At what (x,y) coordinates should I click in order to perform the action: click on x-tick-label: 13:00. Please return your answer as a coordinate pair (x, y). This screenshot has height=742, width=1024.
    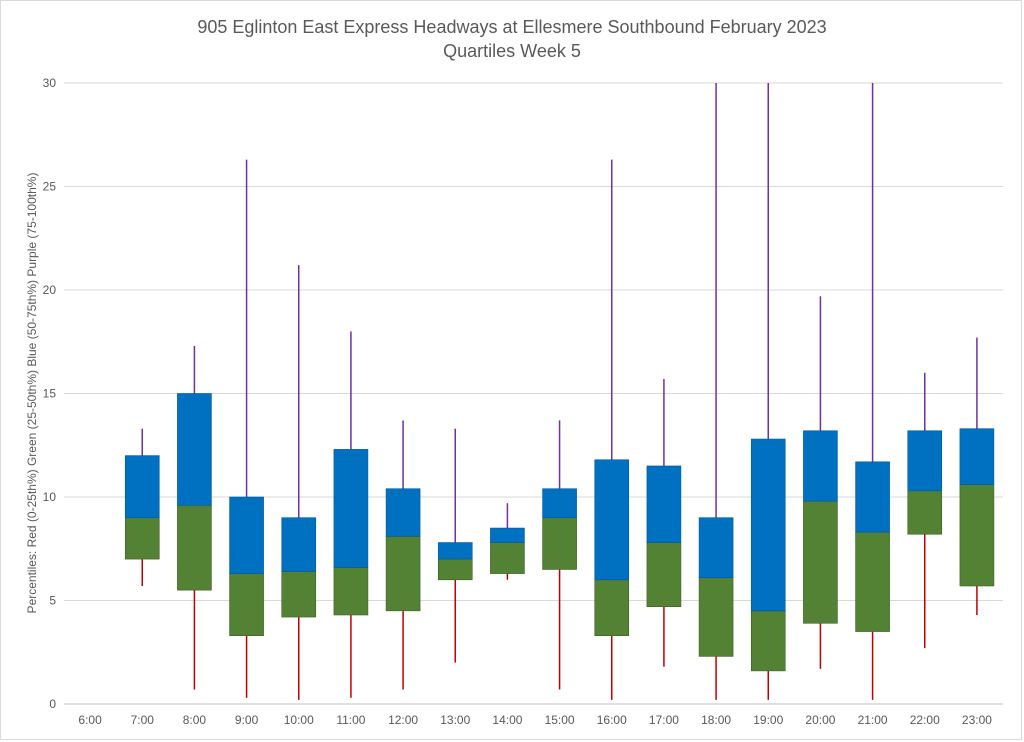
    Looking at the image, I should click on (455, 720).